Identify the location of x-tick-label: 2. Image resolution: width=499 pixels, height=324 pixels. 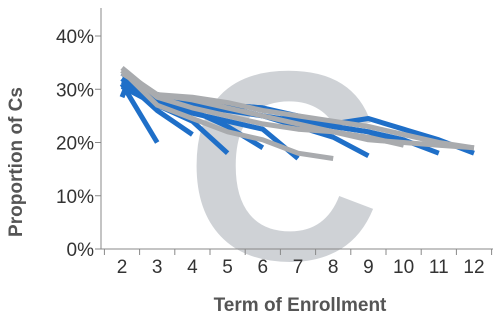
(122, 267).